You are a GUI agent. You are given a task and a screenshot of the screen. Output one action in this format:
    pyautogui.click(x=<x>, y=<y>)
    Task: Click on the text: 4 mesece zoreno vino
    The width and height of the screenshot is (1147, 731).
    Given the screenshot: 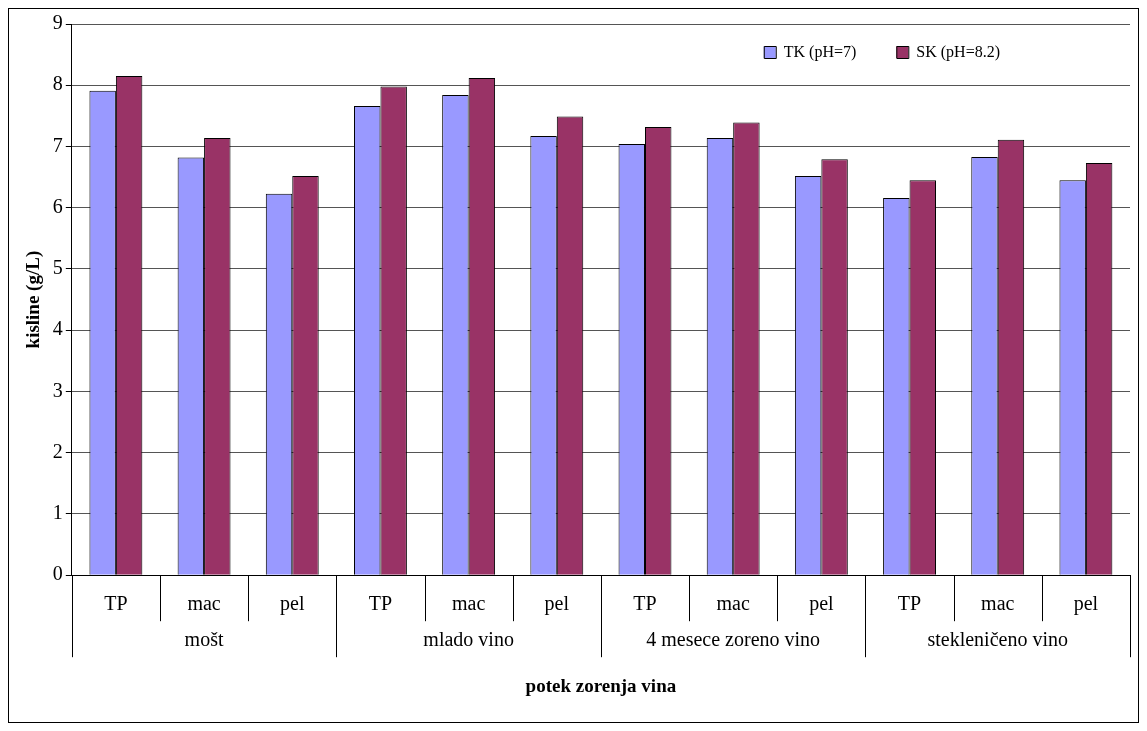 What is the action you would take?
    pyautogui.click(x=733, y=639)
    